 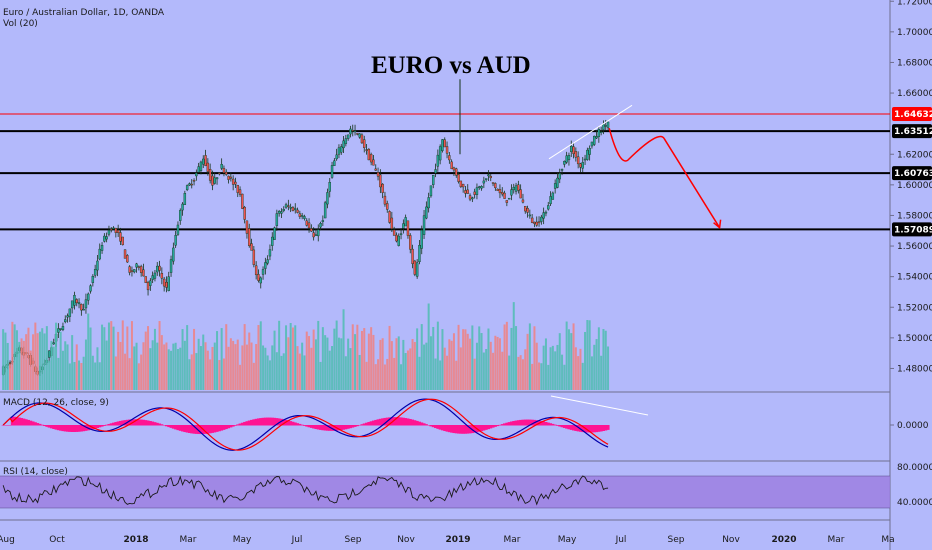 What do you see at coordinates (731, 540) in the screenshot?
I see `x-axis-label: Nov` at bounding box center [731, 540].